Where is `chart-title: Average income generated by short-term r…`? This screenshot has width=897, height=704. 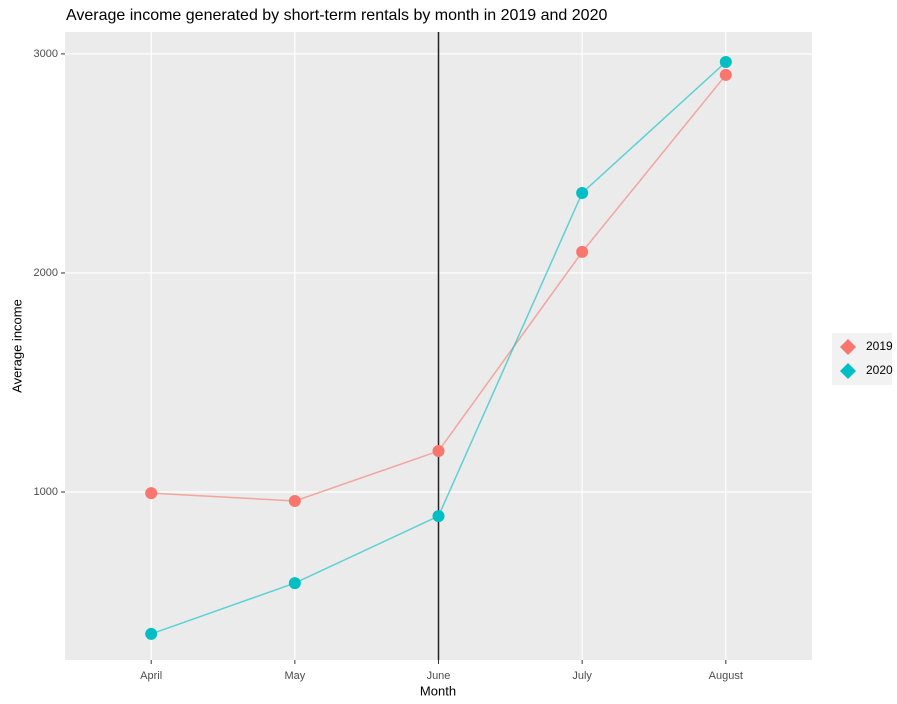 chart-title: Average income generated by short-term r… is located at coordinates (336, 15).